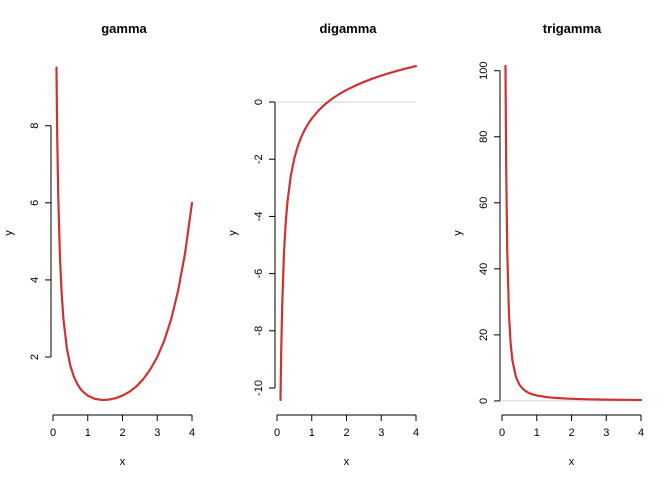 The width and height of the screenshot is (672, 480). I want to click on y-tick-label: 2, so click(35, 357).